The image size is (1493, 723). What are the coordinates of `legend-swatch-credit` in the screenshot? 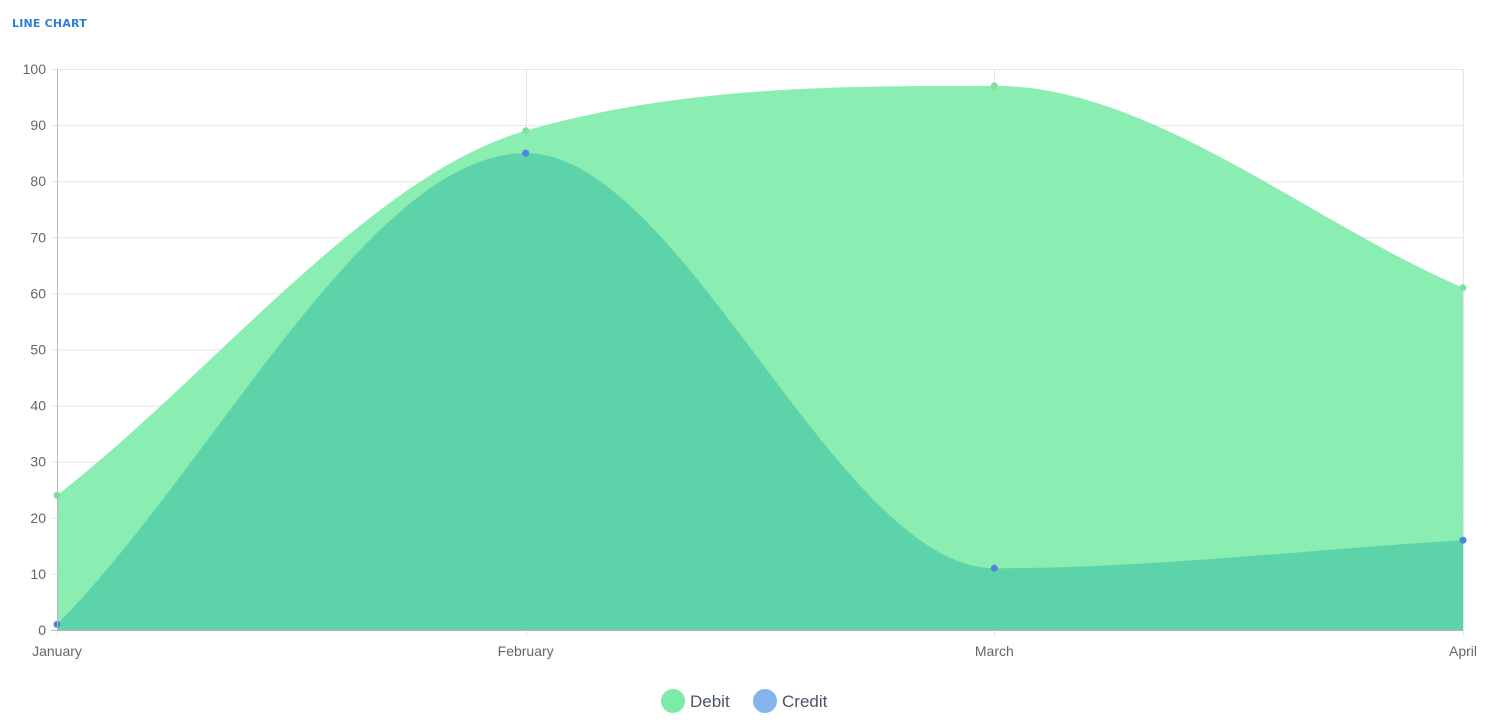 It's located at (765, 701).